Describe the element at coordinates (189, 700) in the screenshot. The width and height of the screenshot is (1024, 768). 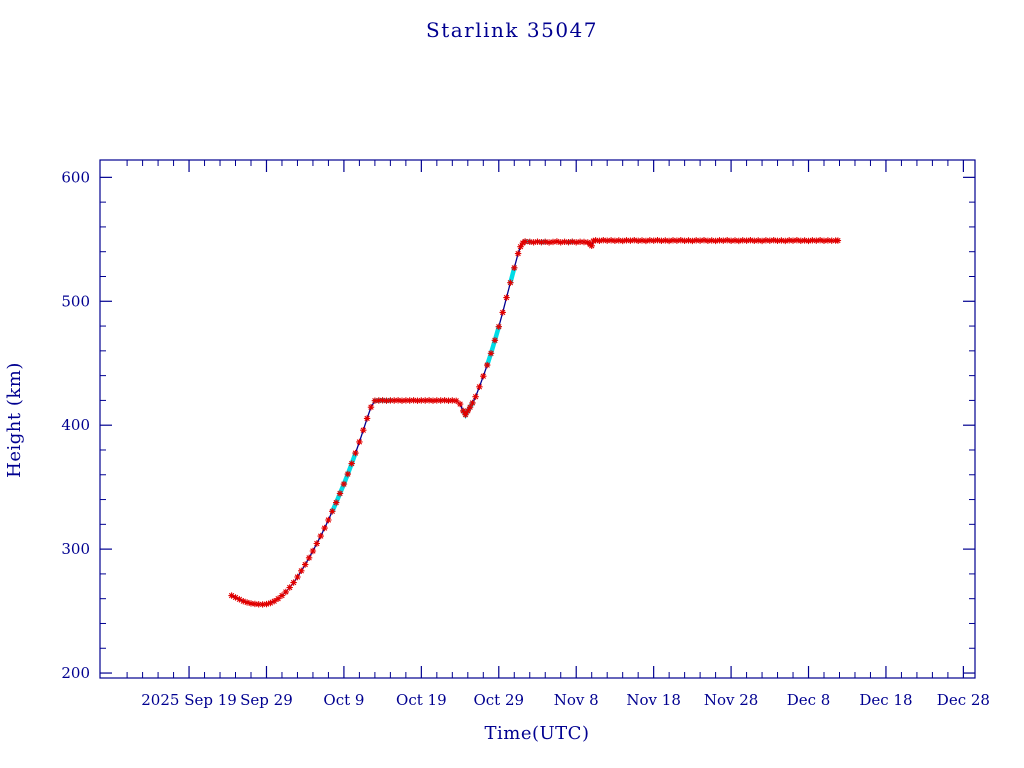
I see `x-tick-label: 2025 Sep 19` at that location.